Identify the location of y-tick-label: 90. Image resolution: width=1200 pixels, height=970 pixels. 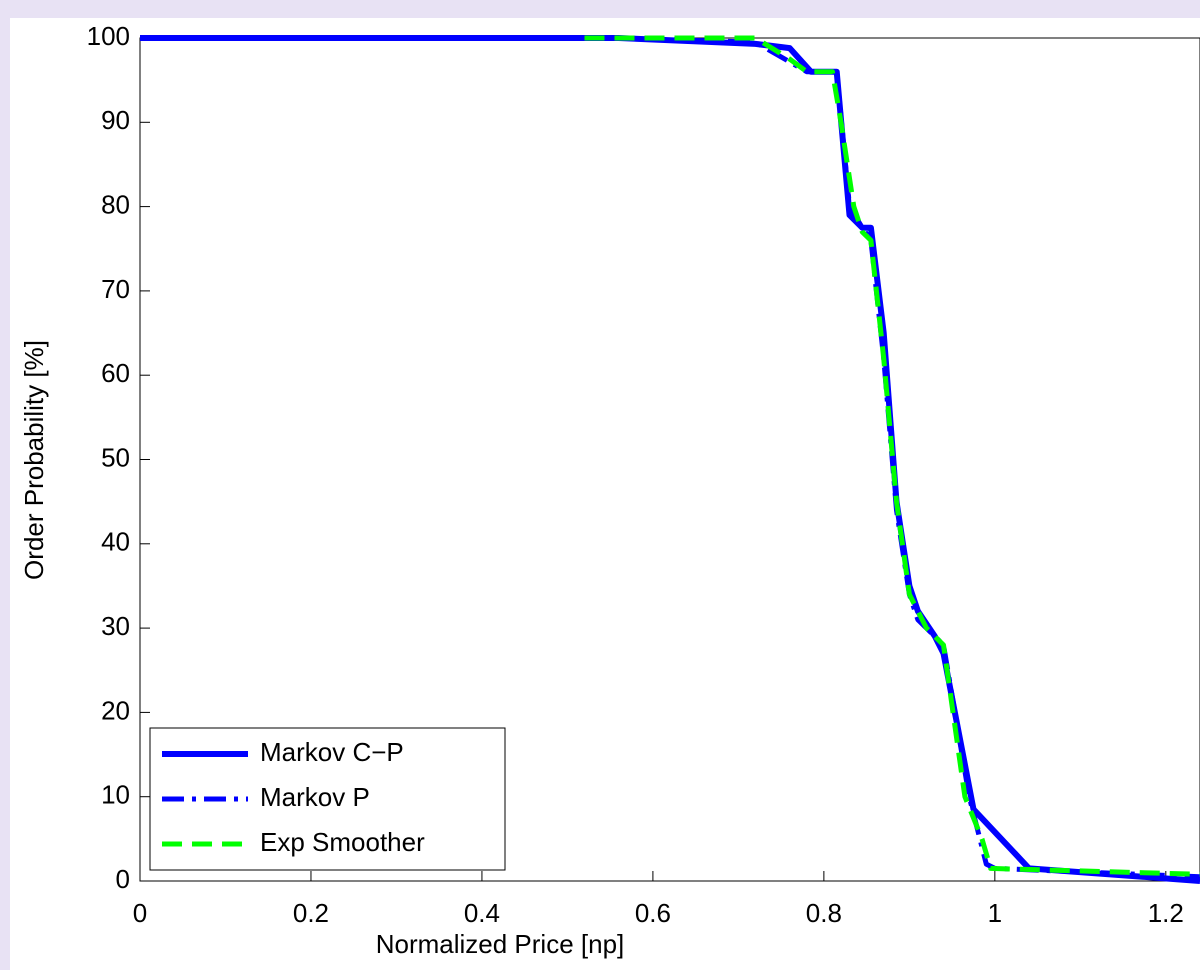
(115, 120).